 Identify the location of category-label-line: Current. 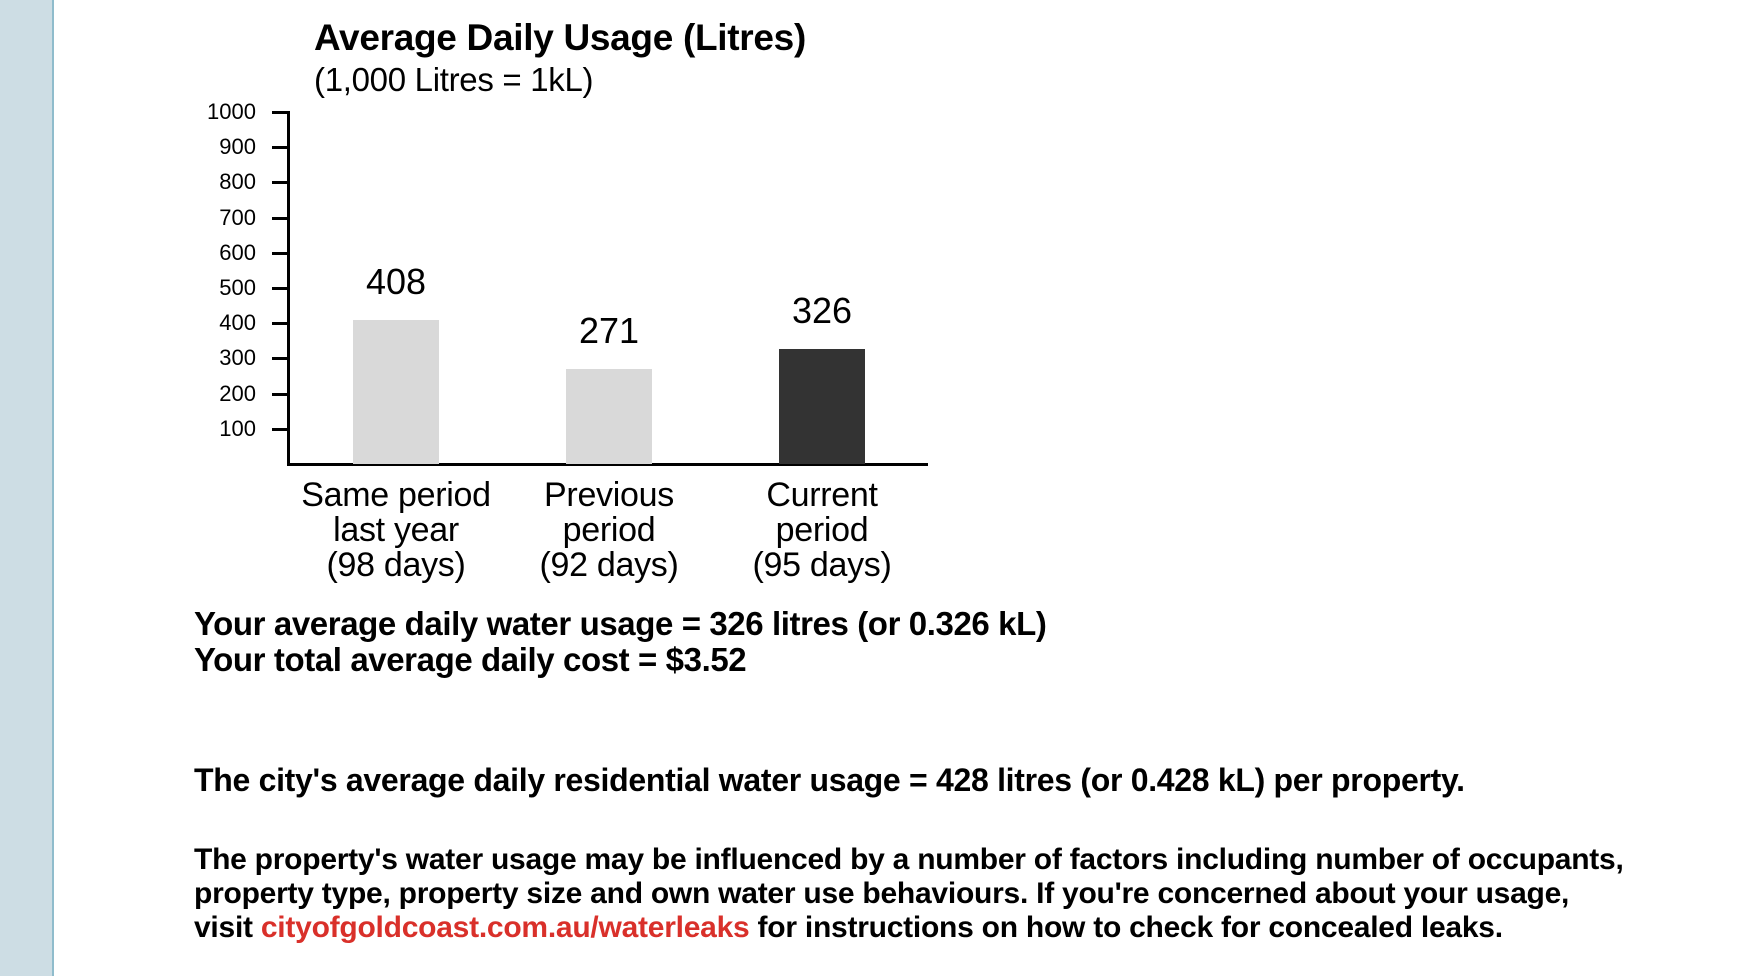
(822, 495).